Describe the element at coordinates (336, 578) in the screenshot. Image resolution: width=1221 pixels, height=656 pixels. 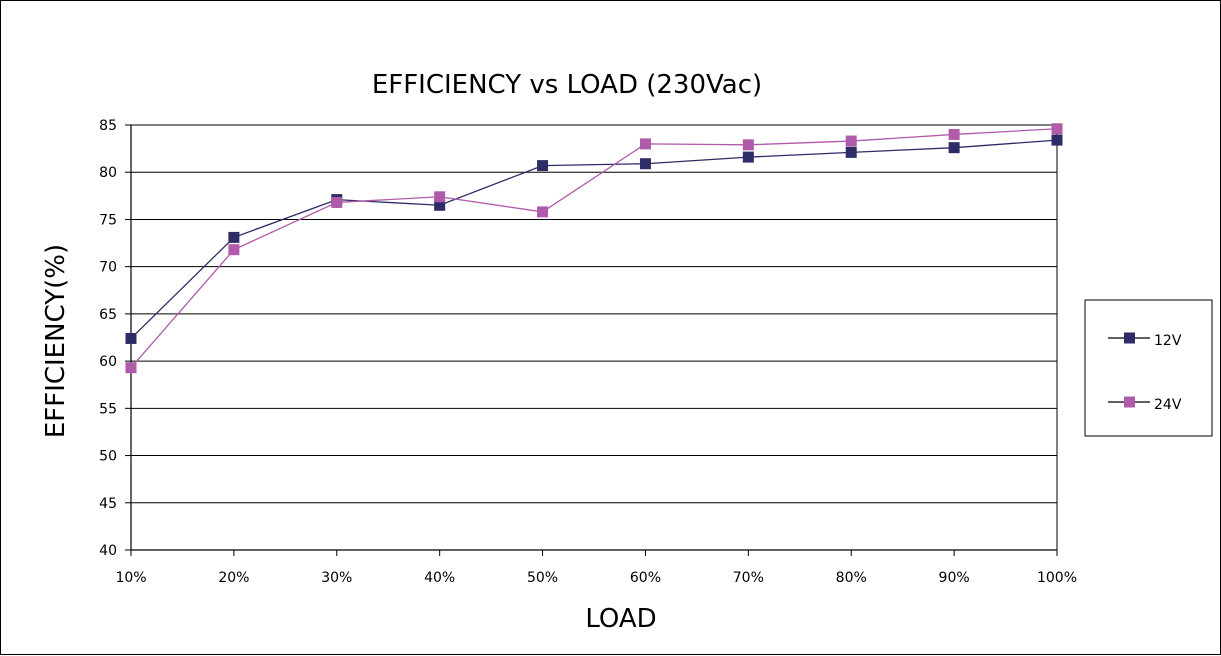
I see `x-tick-label: 30%` at that location.